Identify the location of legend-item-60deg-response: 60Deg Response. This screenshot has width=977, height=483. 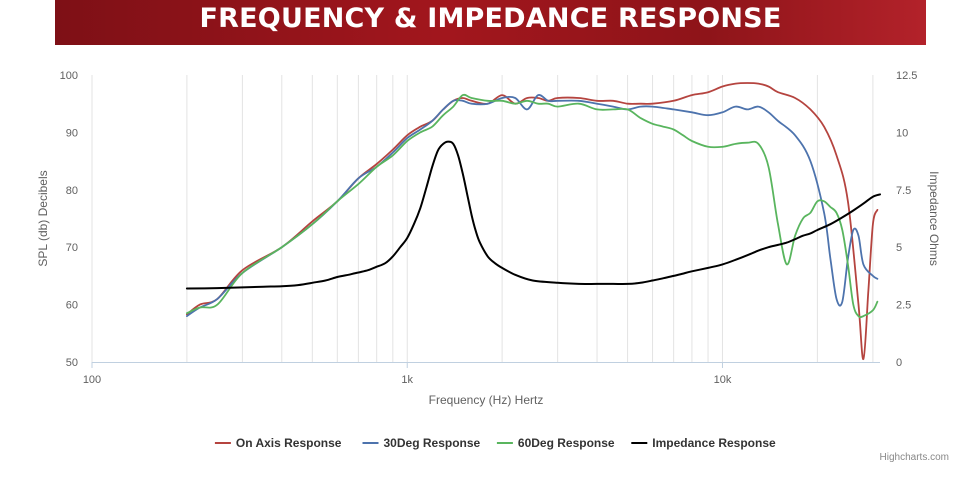
(555, 443).